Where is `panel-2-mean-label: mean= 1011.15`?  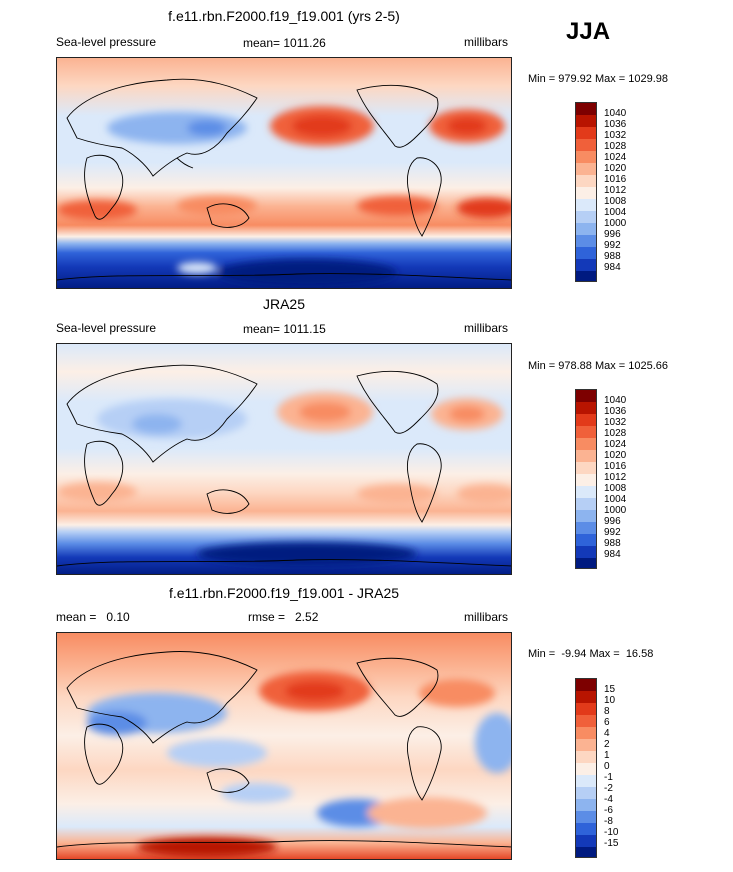 panel-2-mean-label: mean= 1011.15 is located at coordinates (284, 329).